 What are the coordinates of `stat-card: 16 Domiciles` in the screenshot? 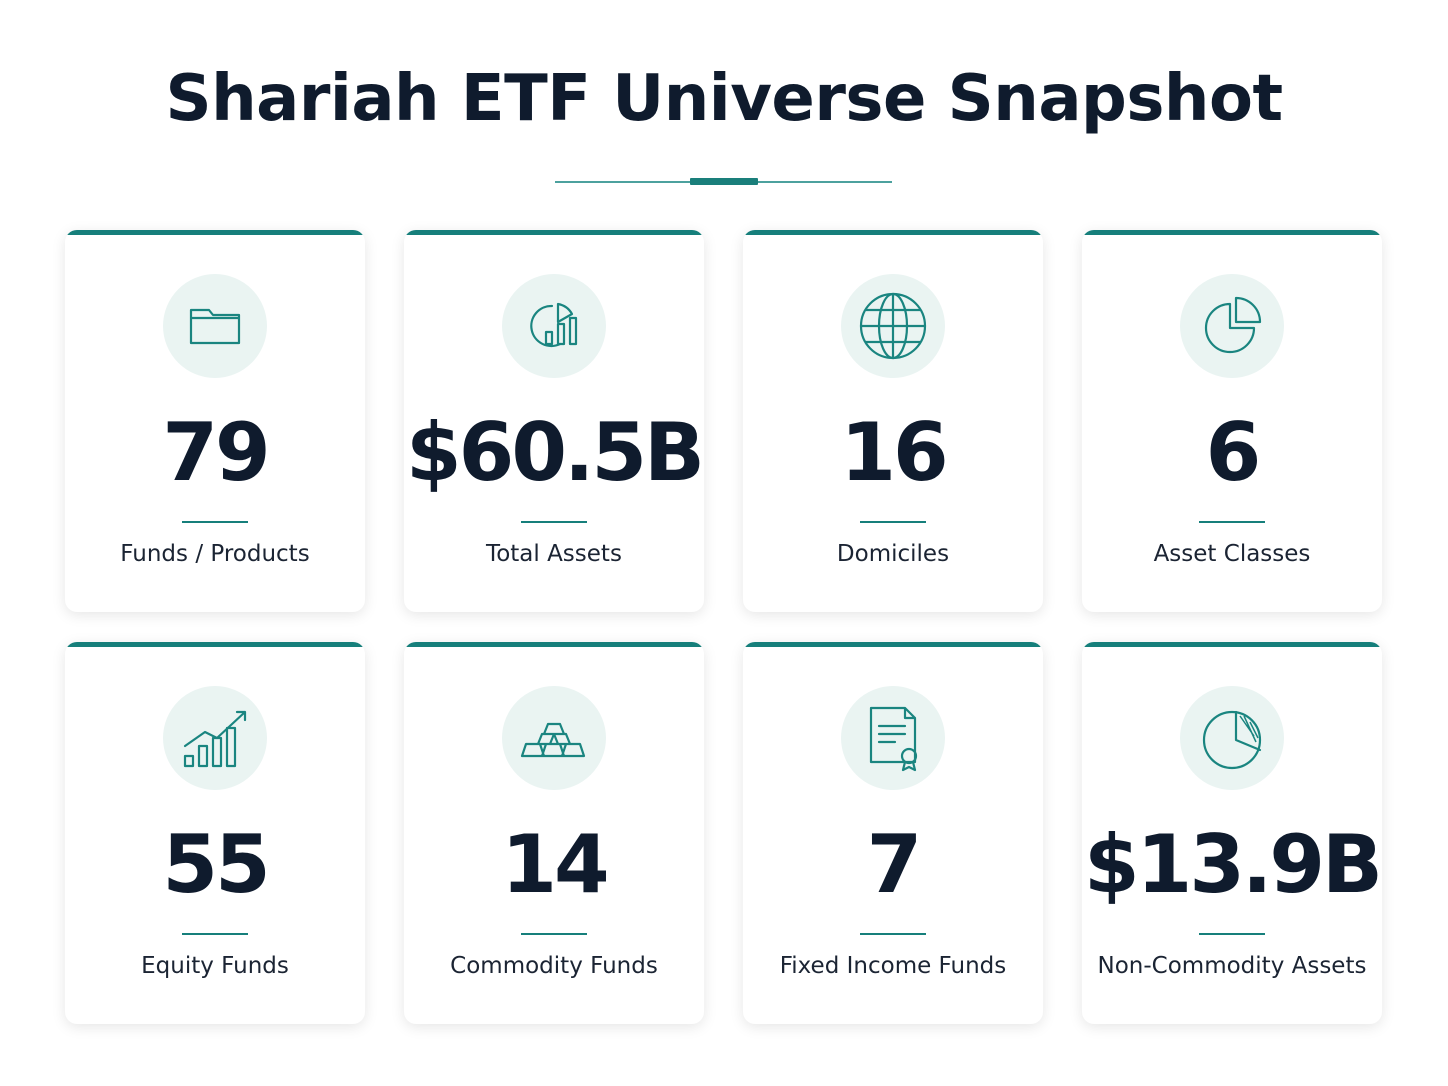 It's located at (893, 421).